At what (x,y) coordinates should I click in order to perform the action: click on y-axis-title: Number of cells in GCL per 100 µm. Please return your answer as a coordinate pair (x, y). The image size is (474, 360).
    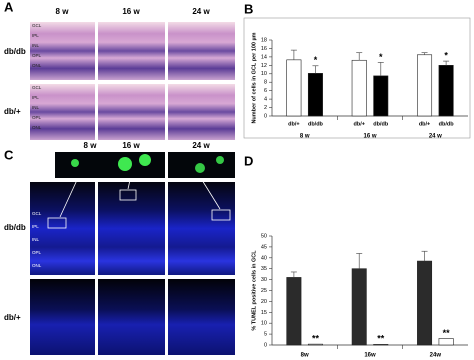
    Looking at the image, I should click on (254, 77).